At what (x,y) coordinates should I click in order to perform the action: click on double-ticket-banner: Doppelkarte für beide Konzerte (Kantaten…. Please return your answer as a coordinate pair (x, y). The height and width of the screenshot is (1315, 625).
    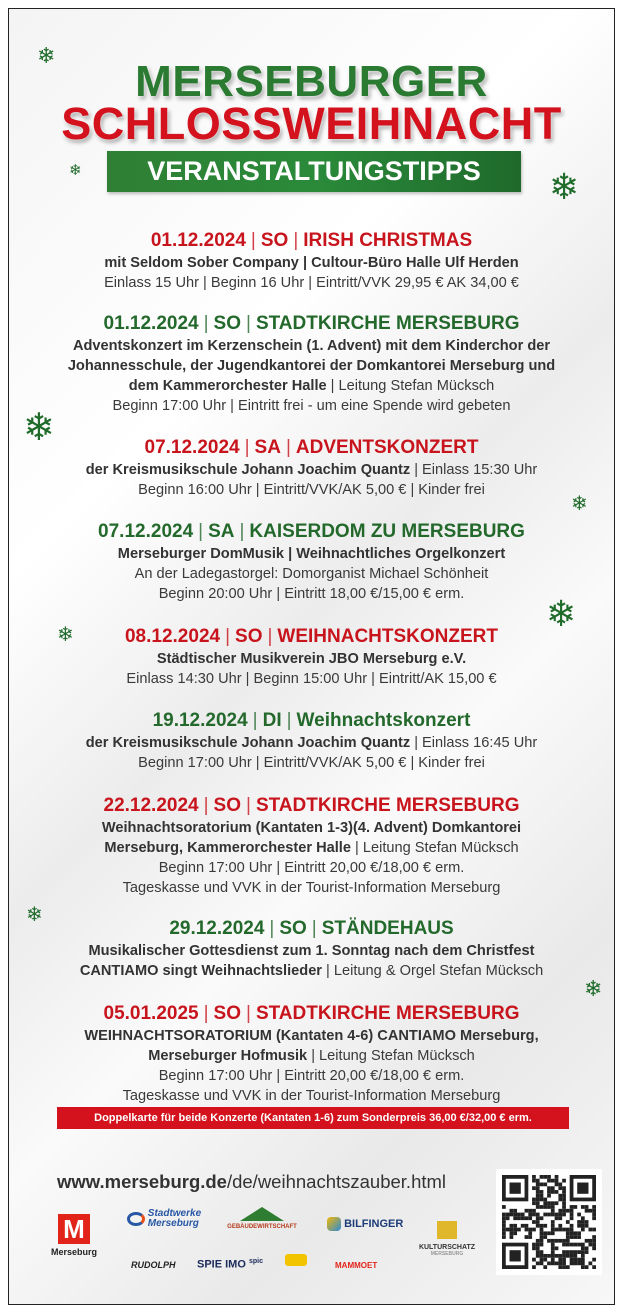
    Looking at the image, I should click on (313, 1118).